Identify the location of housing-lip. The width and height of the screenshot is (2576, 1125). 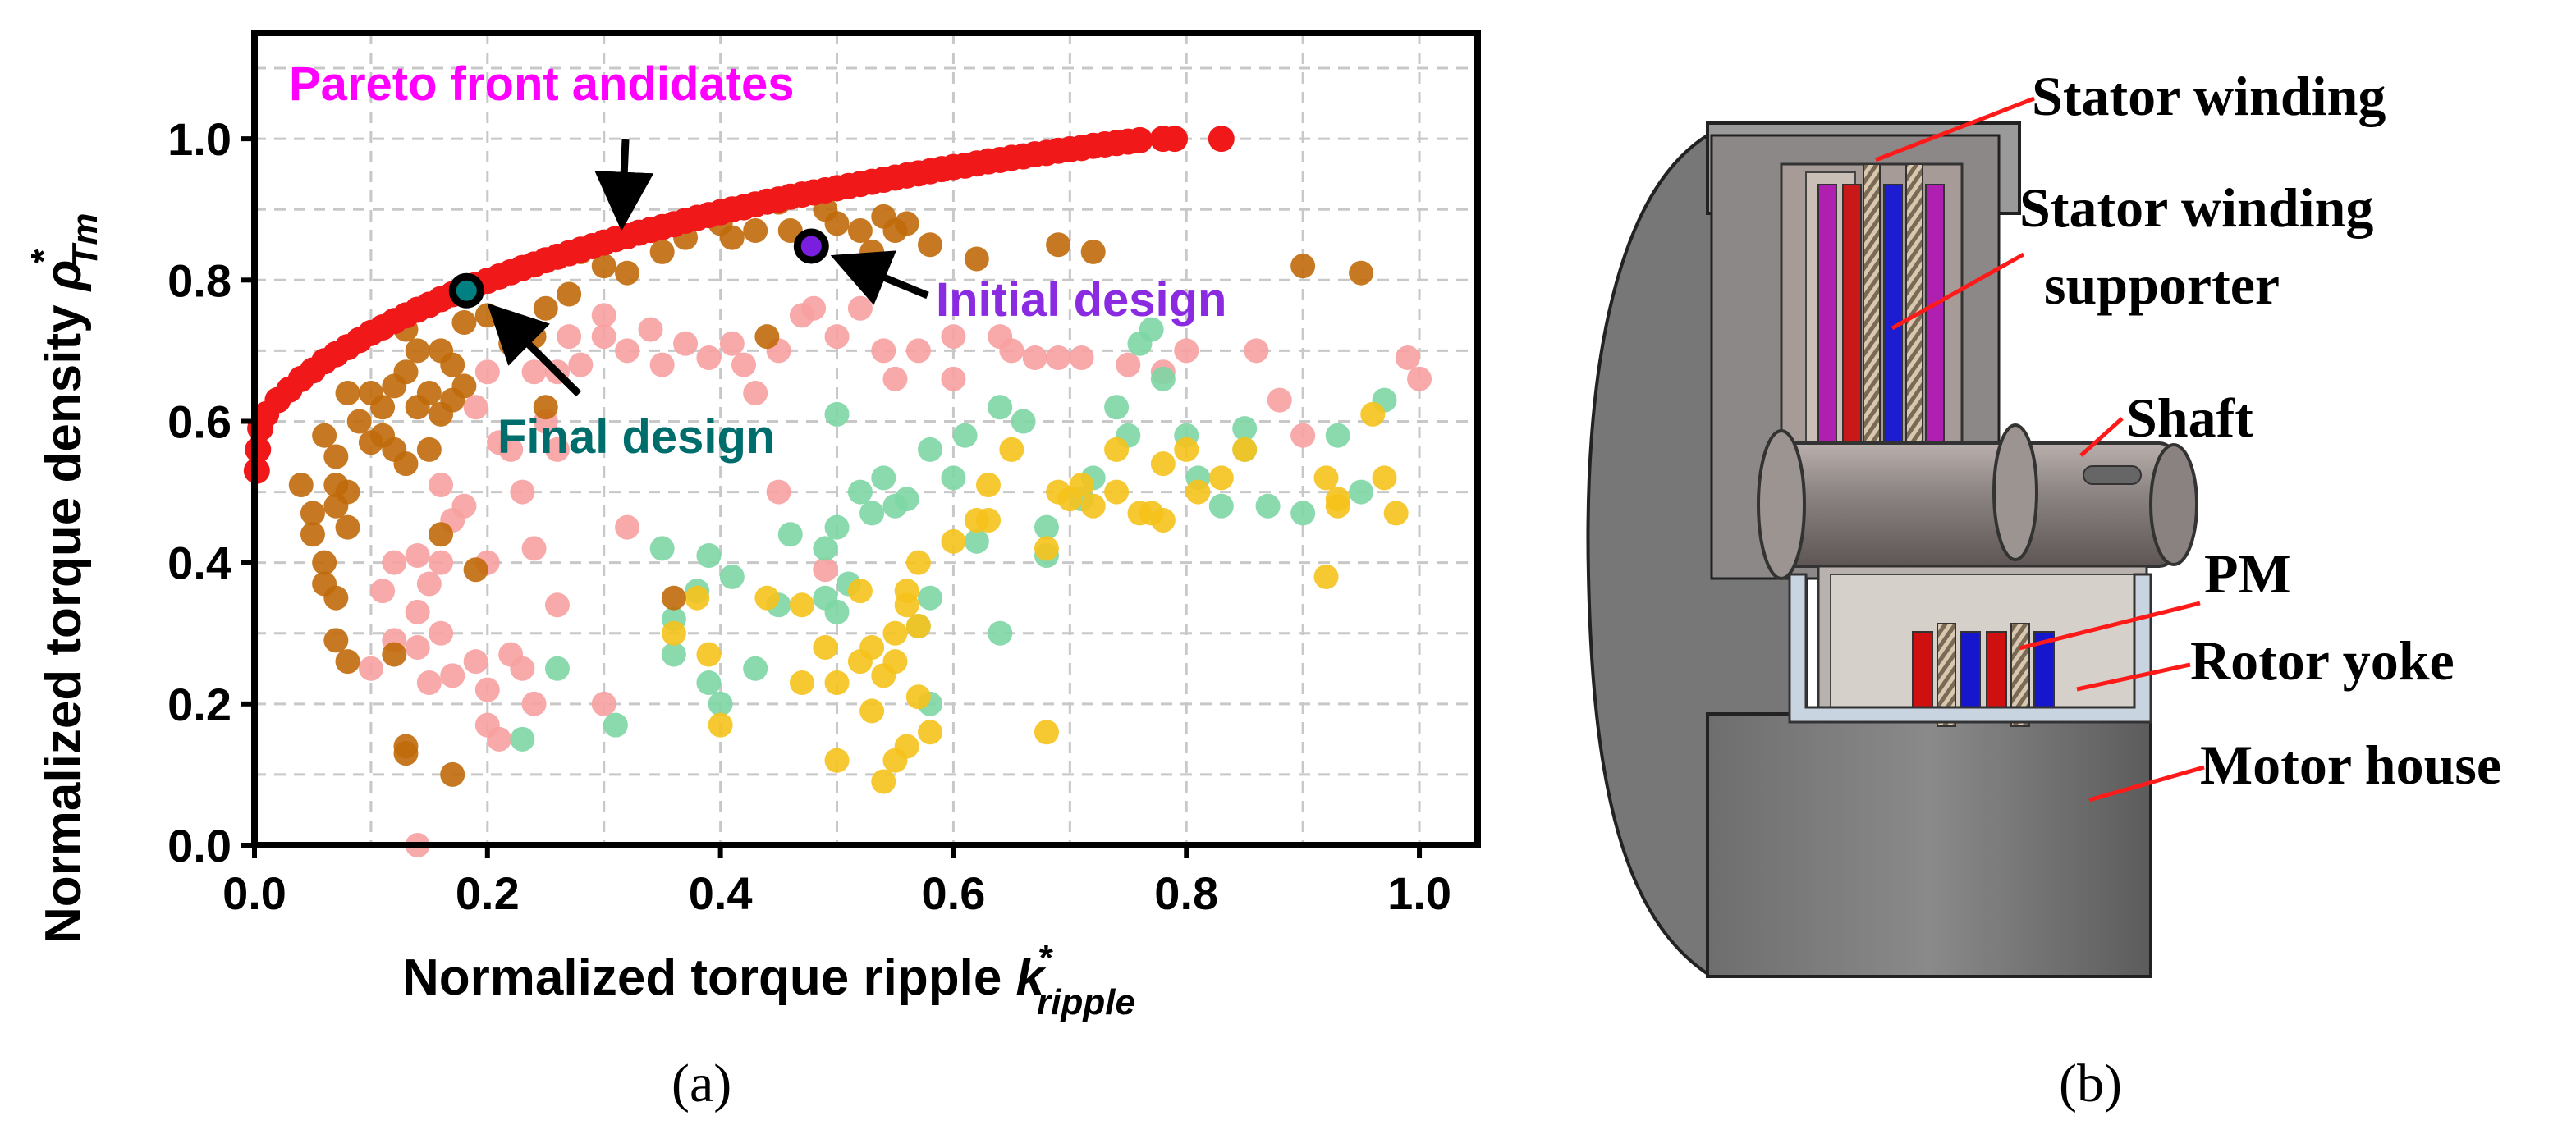
(1970, 648).